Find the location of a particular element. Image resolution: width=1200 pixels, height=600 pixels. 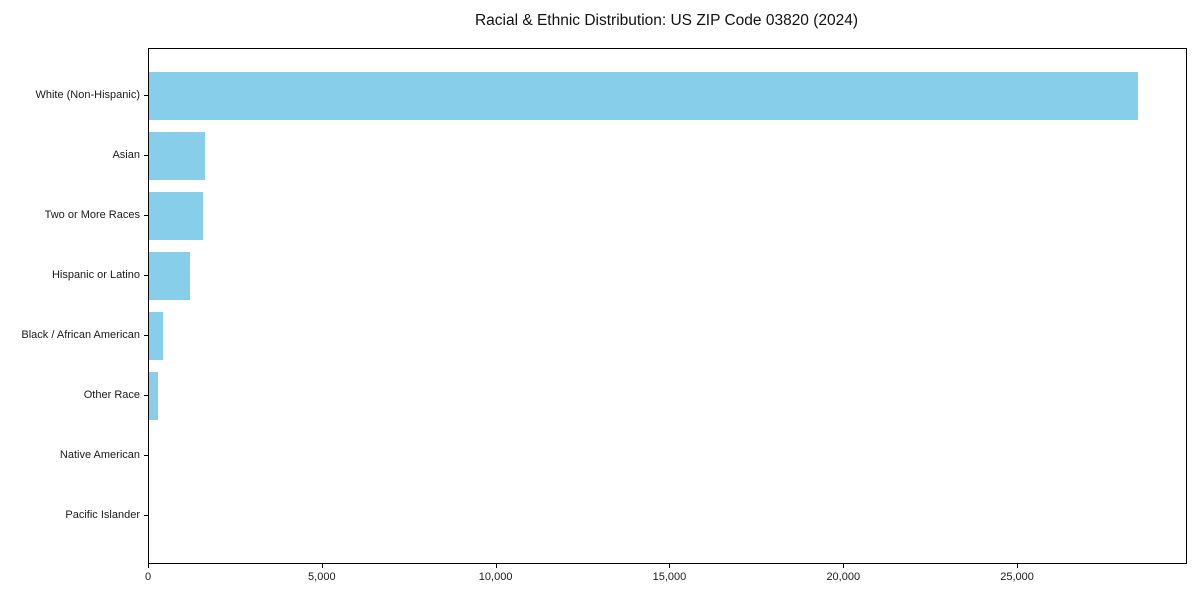

y-tick-hispanic-or-latino is located at coordinates (146, 276).